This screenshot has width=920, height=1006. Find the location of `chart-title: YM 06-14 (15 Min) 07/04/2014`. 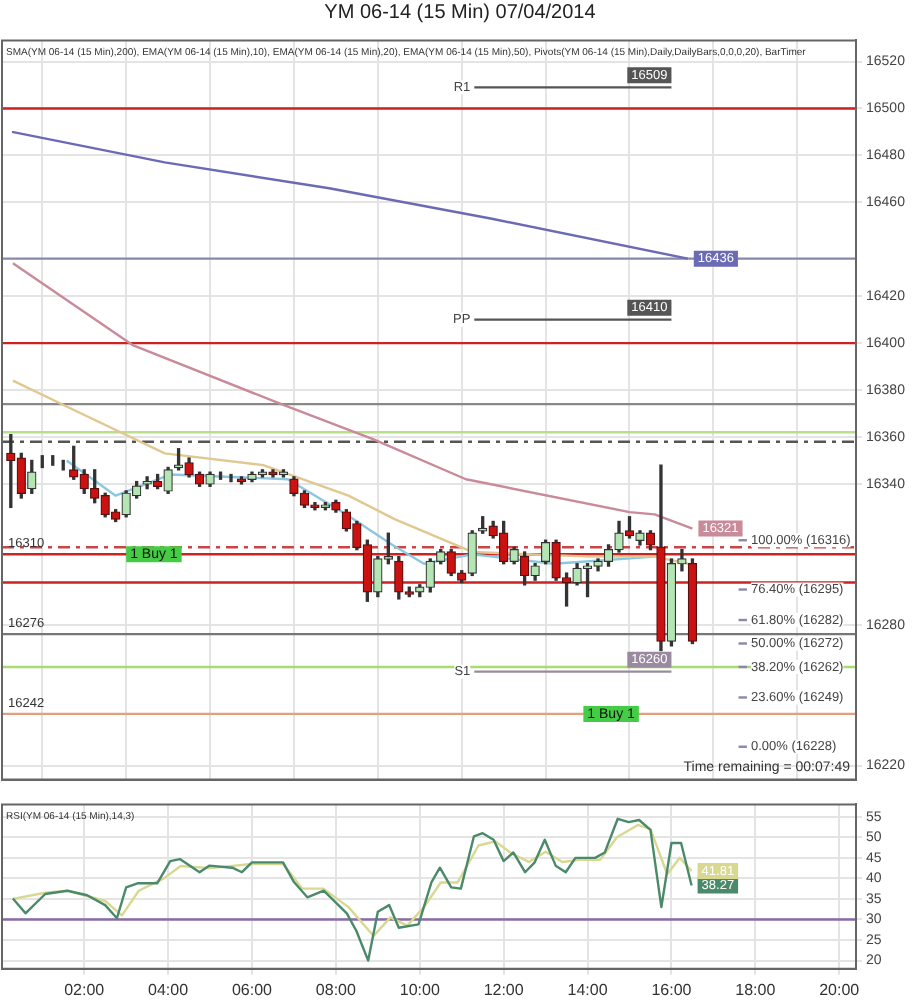

chart-title: YM 06-14 (15 Min) 07/04/2014 is located at coordinates (460, 14).